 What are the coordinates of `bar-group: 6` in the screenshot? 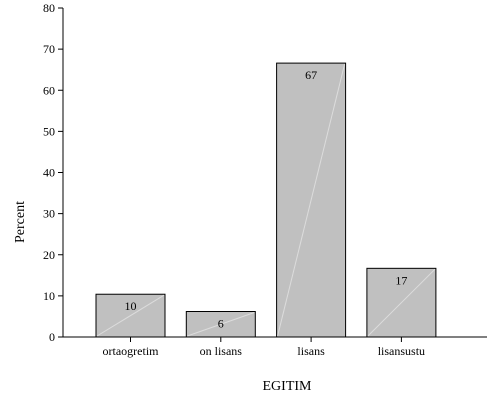 It's located at (220, 324).